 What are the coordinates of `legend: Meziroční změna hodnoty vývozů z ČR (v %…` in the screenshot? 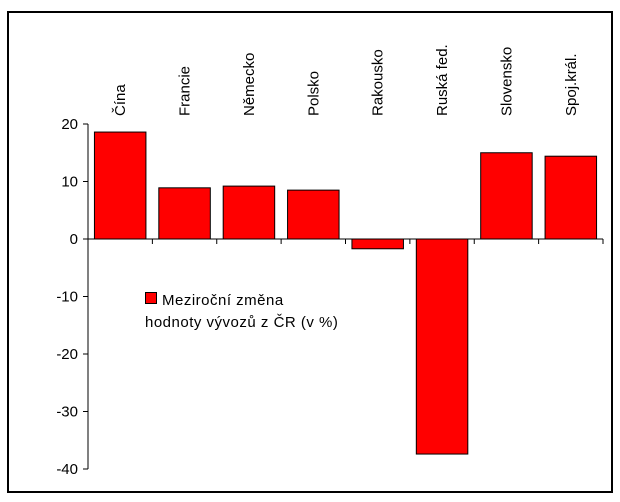 It's located at (245, 312).